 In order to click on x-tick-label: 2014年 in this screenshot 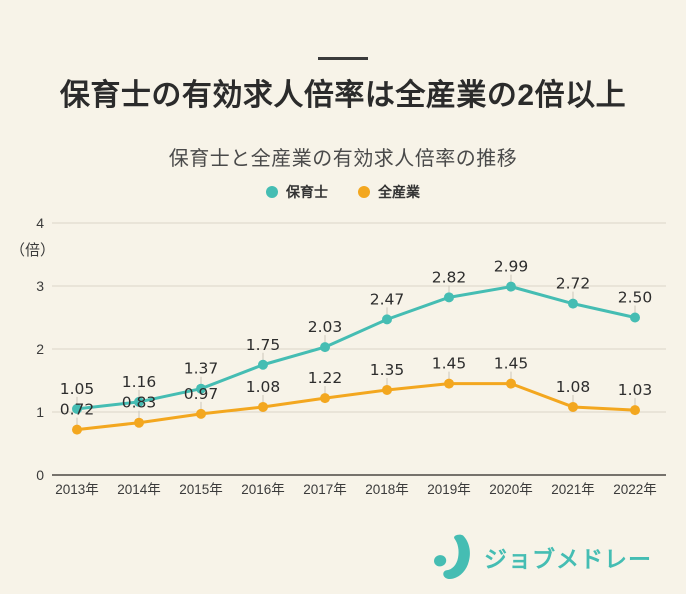, I will do `click(139, 489)`.